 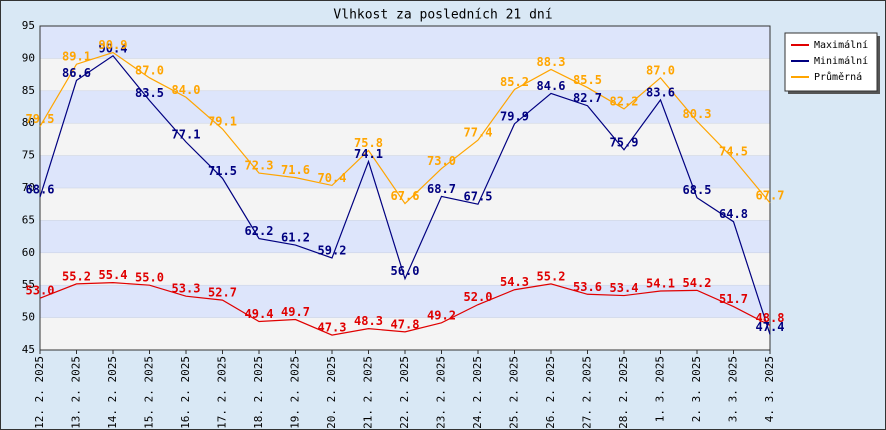 What do you see at coordinates (28, 317) in the screenshot?
I see `y-tick-label: 50` at bounding box center [28, 317].